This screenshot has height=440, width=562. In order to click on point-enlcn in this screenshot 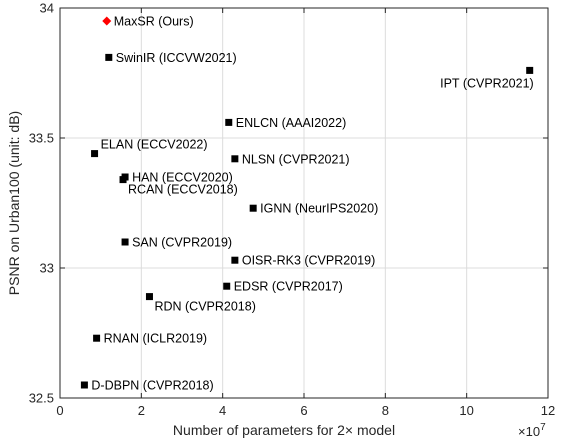, I will do `click(229, 122)`.